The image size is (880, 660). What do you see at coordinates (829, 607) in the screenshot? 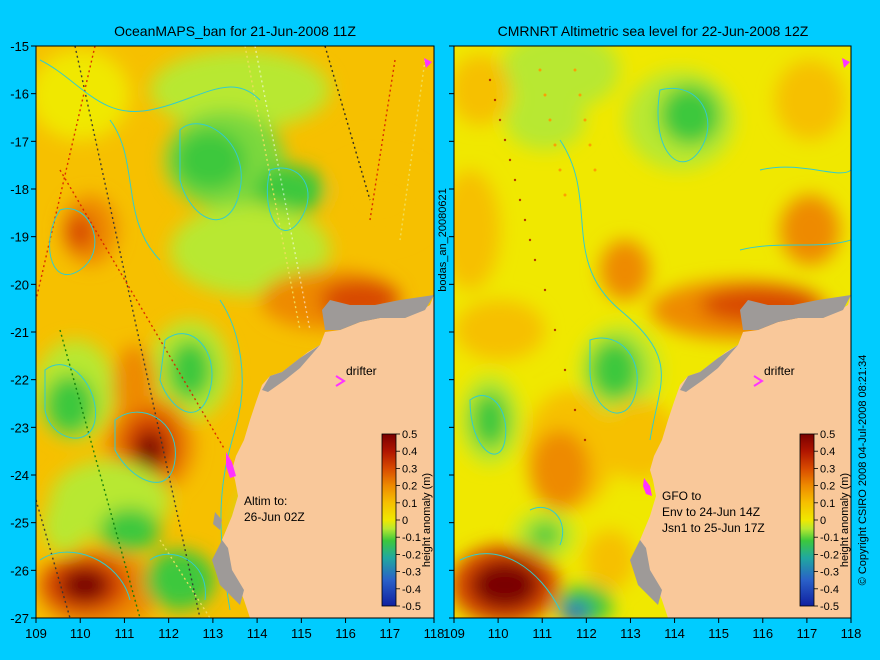
I see `right-colorbar-tick-label: -0.5` at bounding box center [829, 607].